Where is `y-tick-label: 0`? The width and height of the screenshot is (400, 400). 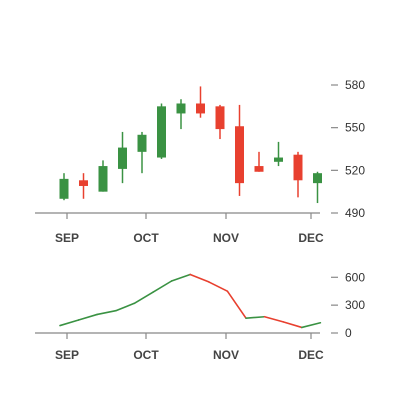
y-tick-label: 0 is located at coordinates (348, 333).